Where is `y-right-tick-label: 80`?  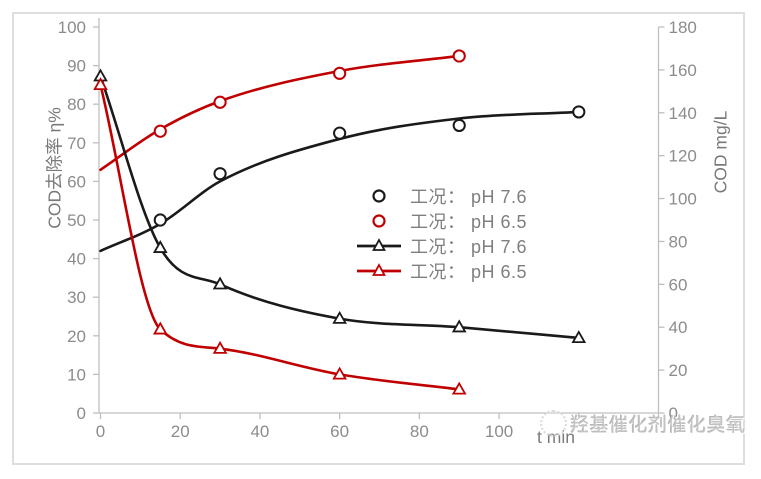
y-right-tick-label: 80 is located at coordinates (678, 241).